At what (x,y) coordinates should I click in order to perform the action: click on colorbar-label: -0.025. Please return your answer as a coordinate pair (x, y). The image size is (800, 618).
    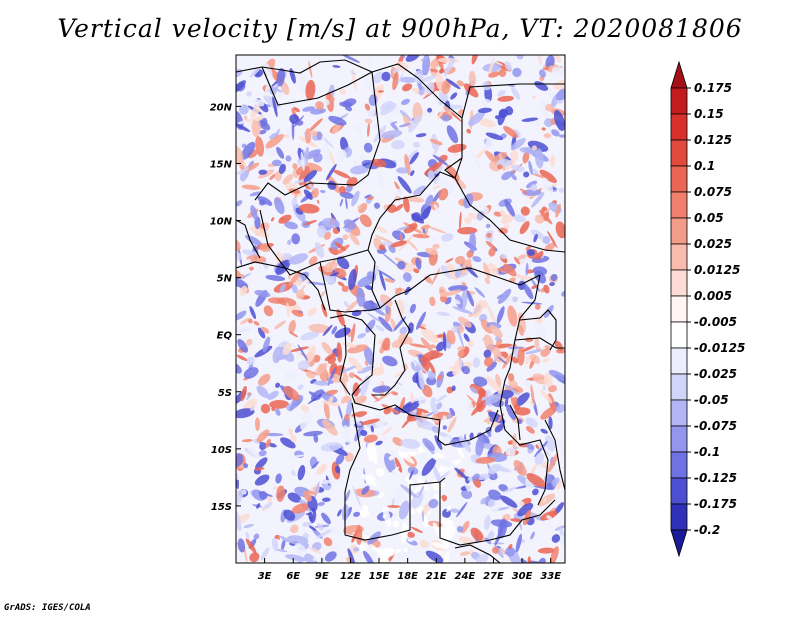
    Looking at the image, I should click on (715, 374).